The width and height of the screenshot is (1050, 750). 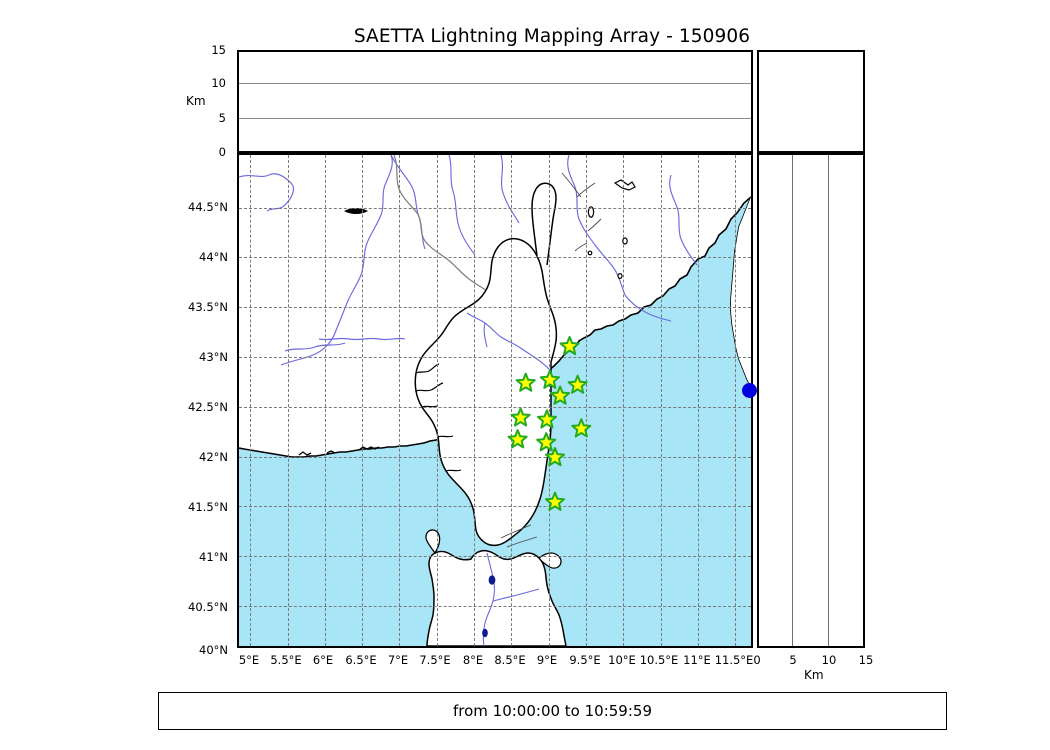 I want to click on map-lon-tick: 7.5°E, so click(x=435, y=660).